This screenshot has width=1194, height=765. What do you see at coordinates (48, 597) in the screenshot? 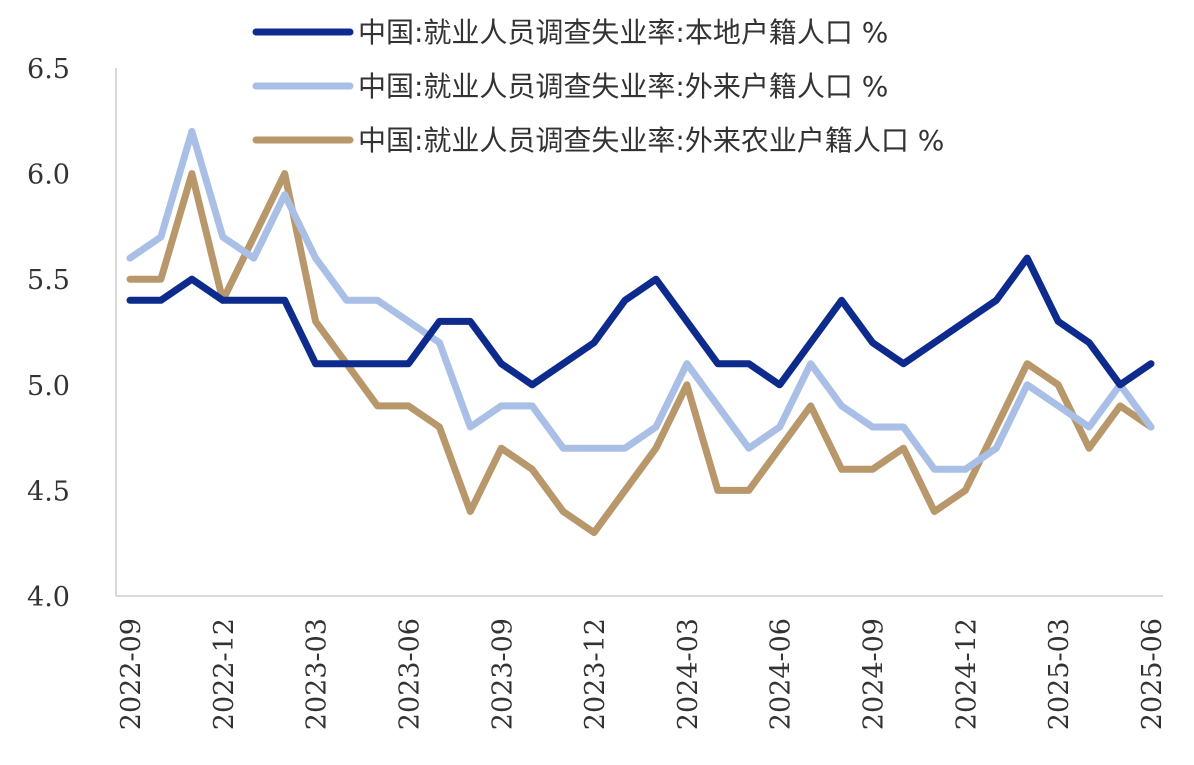
I see `y-tick-label: 4.0` at bounding box center [48, 597].